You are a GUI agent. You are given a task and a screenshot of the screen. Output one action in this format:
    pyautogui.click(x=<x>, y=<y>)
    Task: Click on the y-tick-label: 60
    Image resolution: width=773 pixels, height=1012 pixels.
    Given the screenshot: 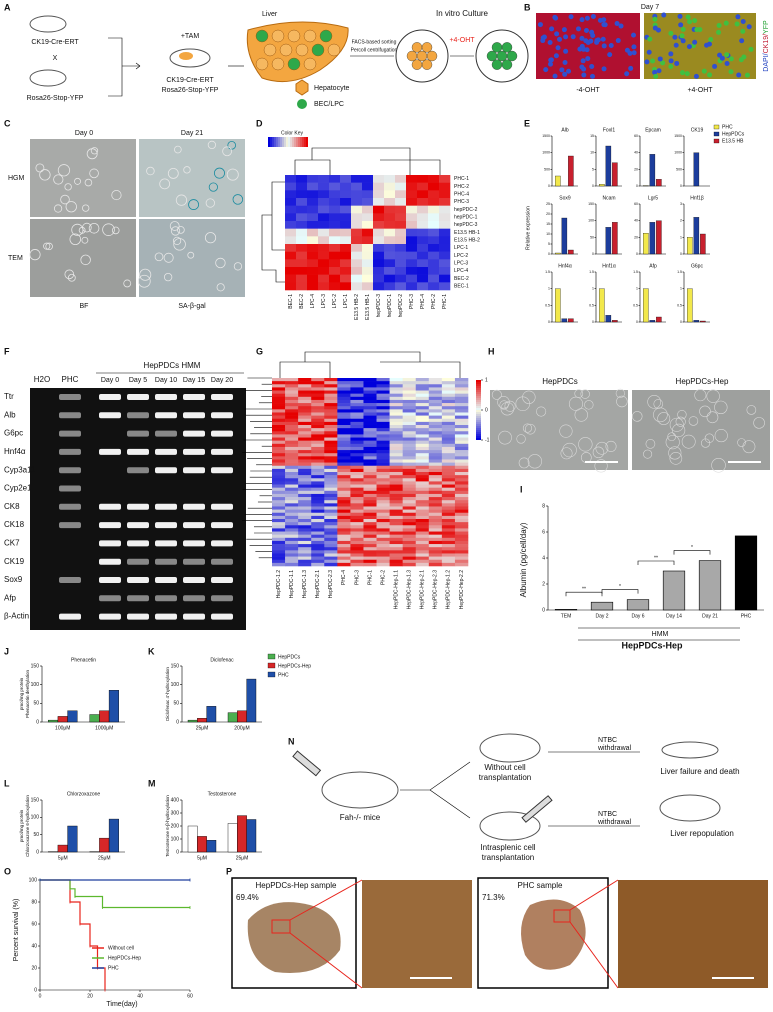 What is the action you would take?
    pyautogui.click(x=636, y=204)
    